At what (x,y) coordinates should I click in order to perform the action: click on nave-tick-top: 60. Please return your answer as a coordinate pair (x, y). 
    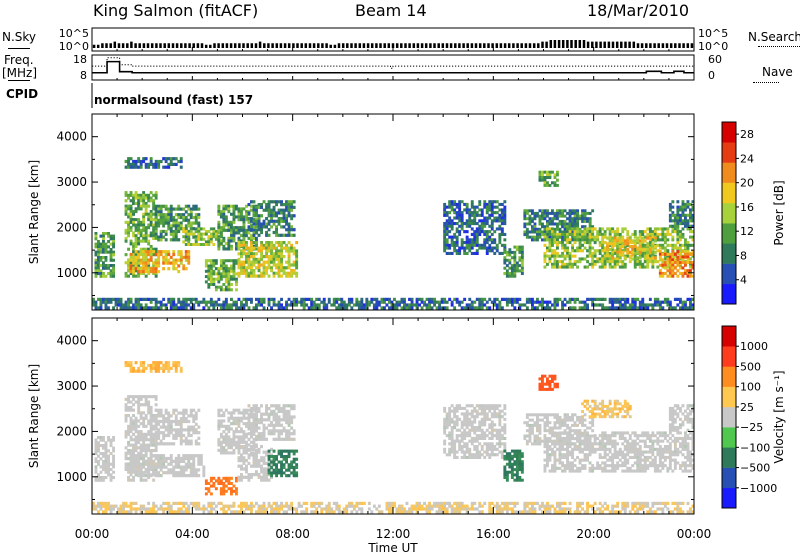
    Looking at the image, I should click on (715, 59).